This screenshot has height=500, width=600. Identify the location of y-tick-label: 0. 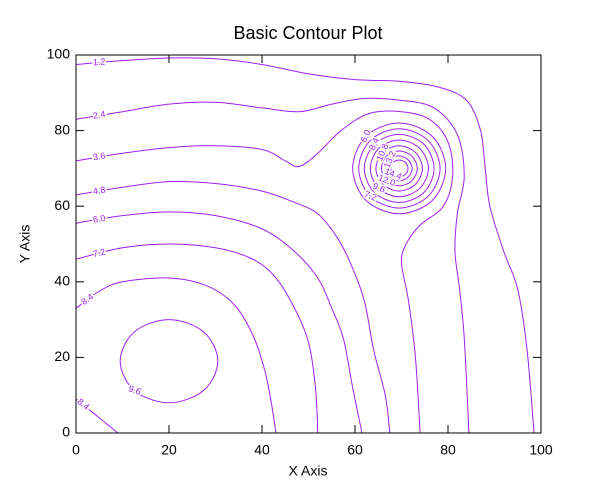
(66, 432).